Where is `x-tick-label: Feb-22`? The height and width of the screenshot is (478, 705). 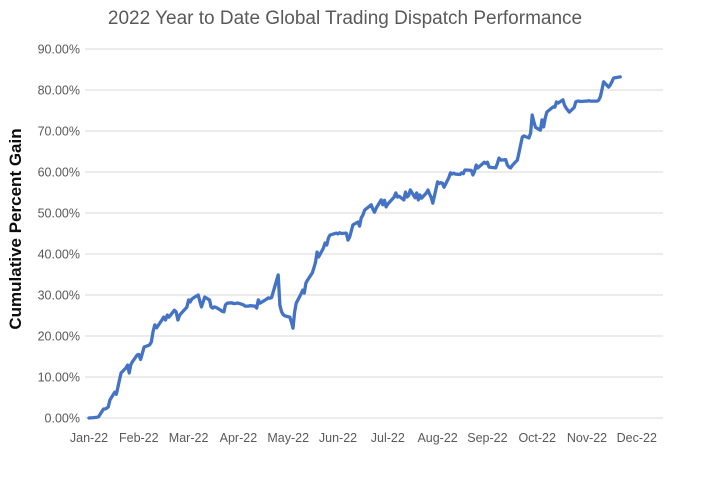
x-tick-label: Feb-22 is located at coordinates (139, 438).